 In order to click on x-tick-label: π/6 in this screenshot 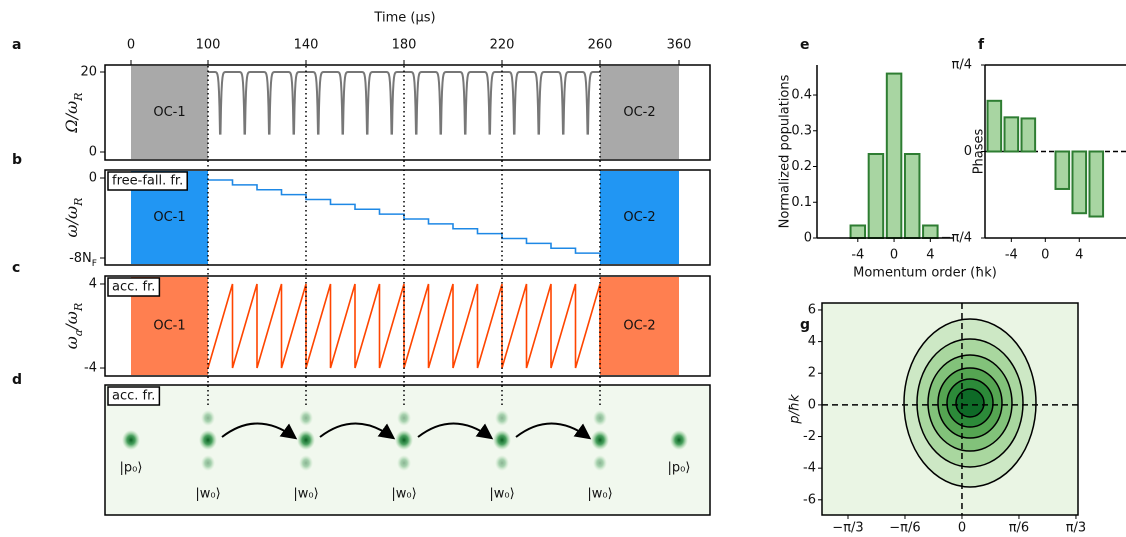, I will do `click(1019, 528)`.